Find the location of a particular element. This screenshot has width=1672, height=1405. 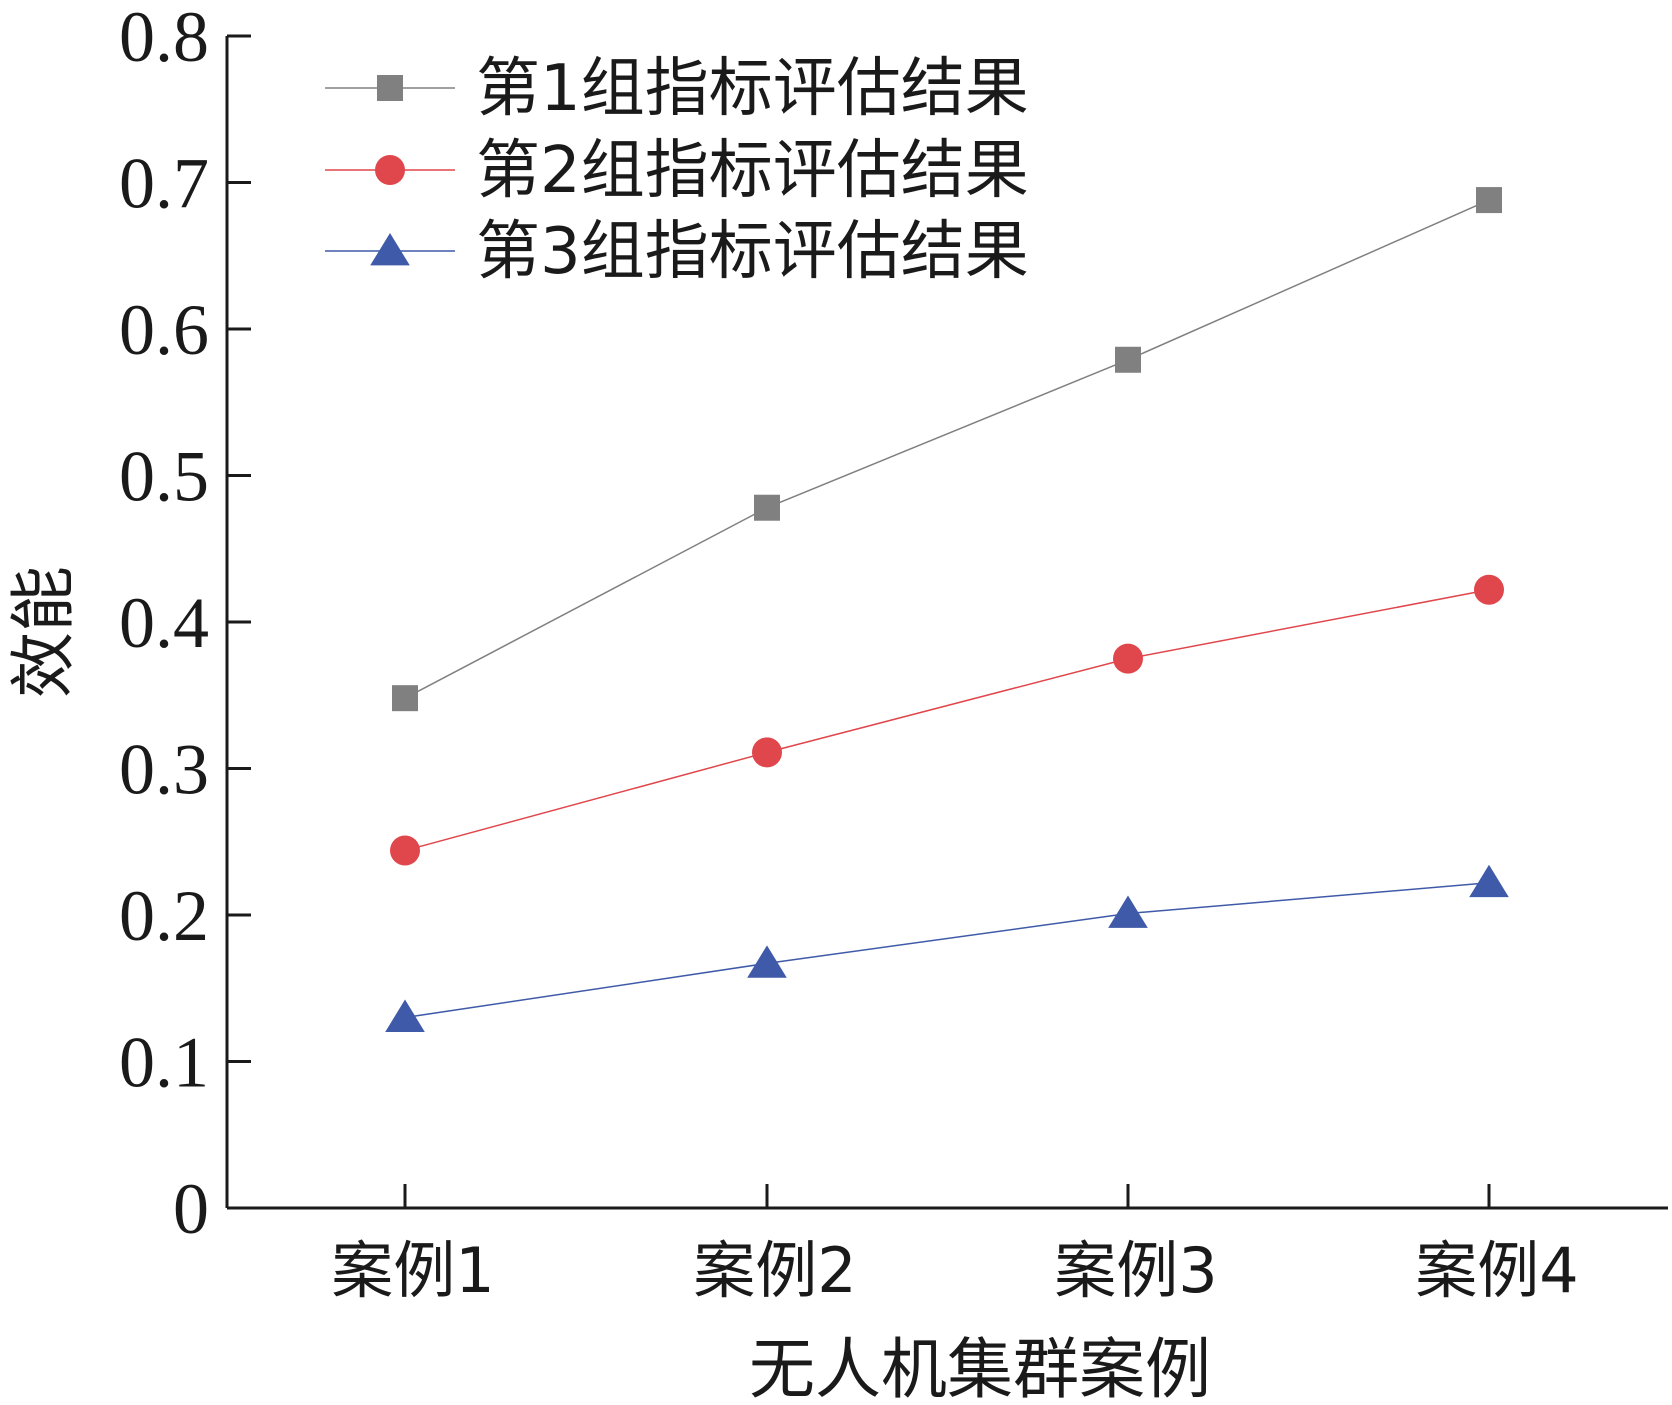

x-tick-label: 案例1 is located at coordinates (412, 1270).